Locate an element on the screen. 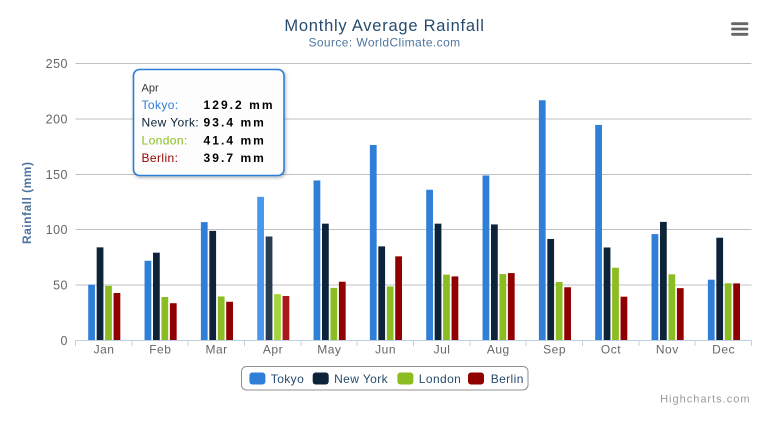 Image resolution: width=769 pixels, height=421 pixels. svg-text: 150 is located at coordinates (57, 175).